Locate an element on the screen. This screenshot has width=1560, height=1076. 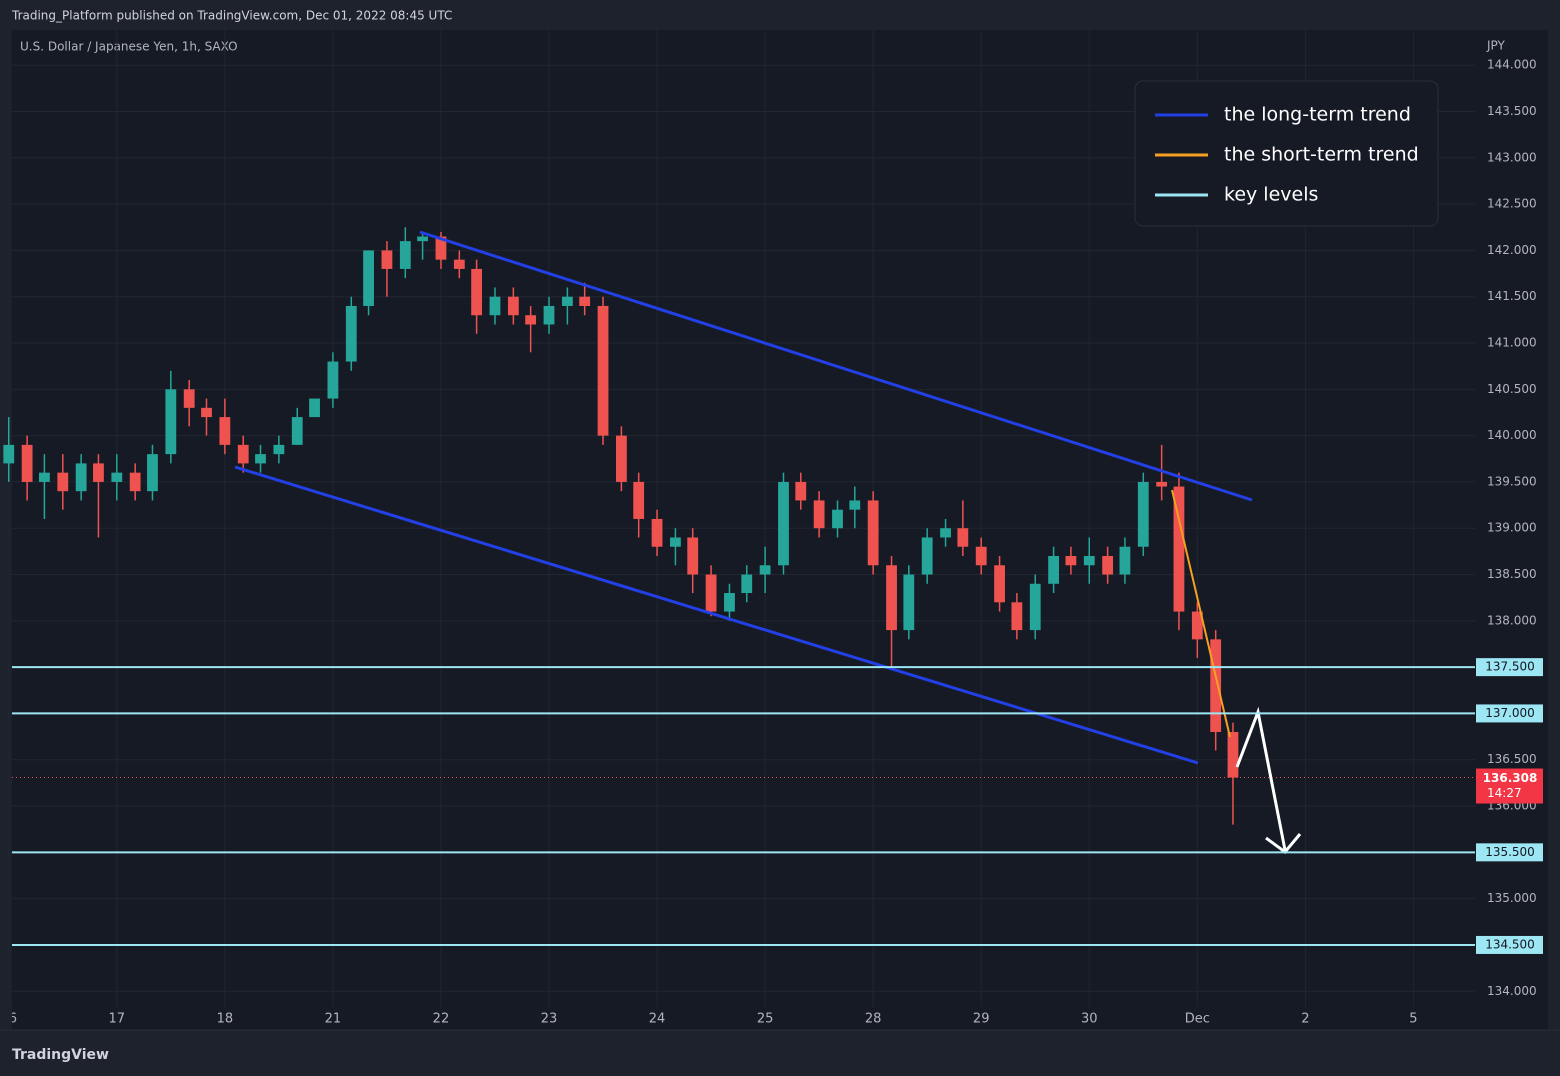
y-tick-label: 143.500 is located at coordinates (1512, 111).